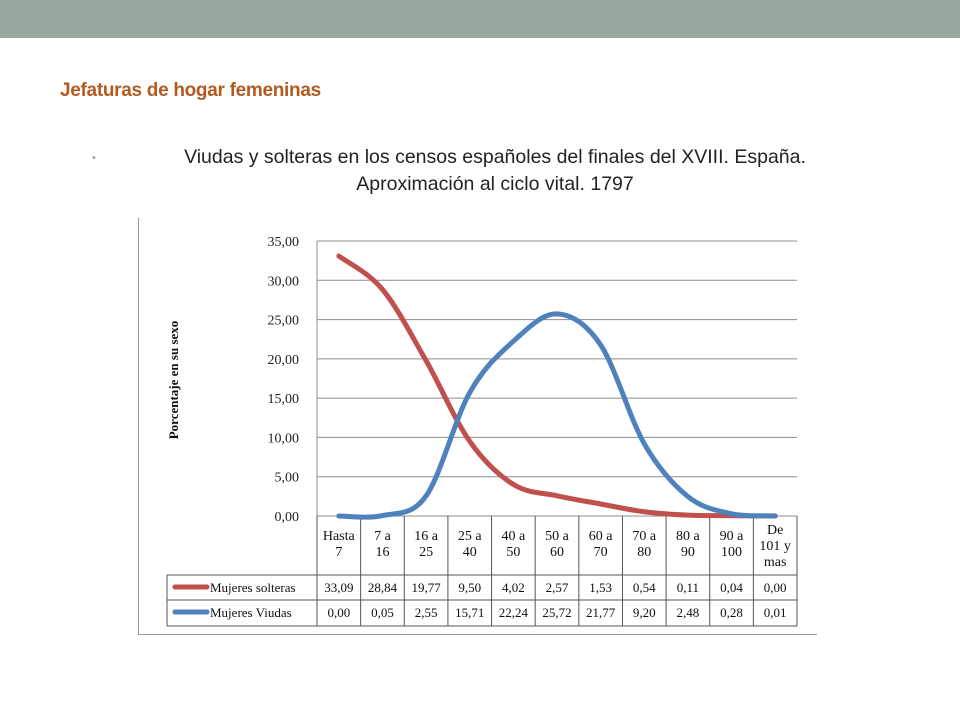 Image resolution: width=960 pixels, height=720 pixels. What do you see at coordinates (426, 587) in the screenshot?
I see `data-label: 19,77` at bounding box center [426, 587].